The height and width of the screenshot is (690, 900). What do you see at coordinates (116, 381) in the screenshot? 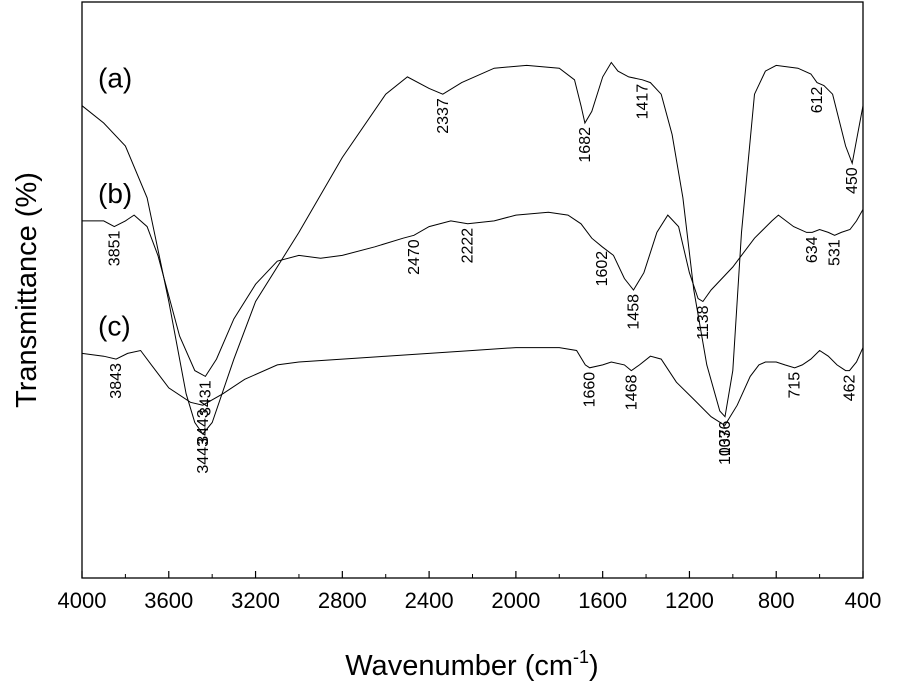
I see `peak-label: 3843` at bounding box center [116, 381].